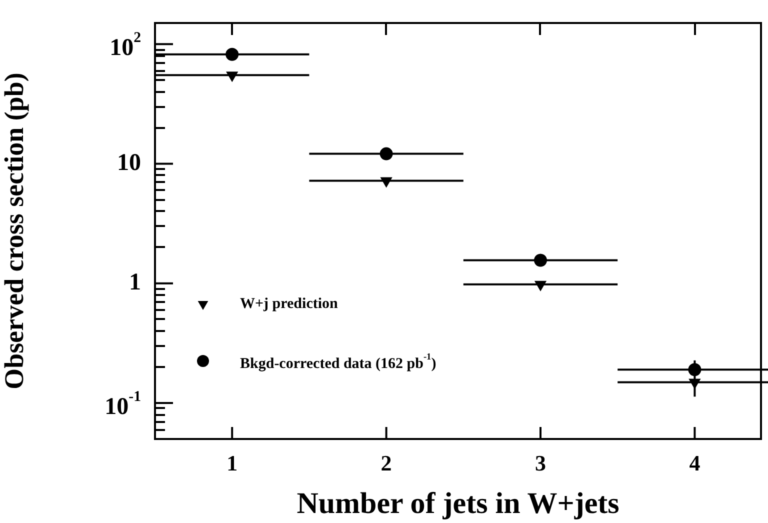 The width and height of the screenshot is (768, 523). What do you see at coordinates (232, 463) in the screenshot?
I see `x-tick-label: 1` at bounding box center [232, 463].